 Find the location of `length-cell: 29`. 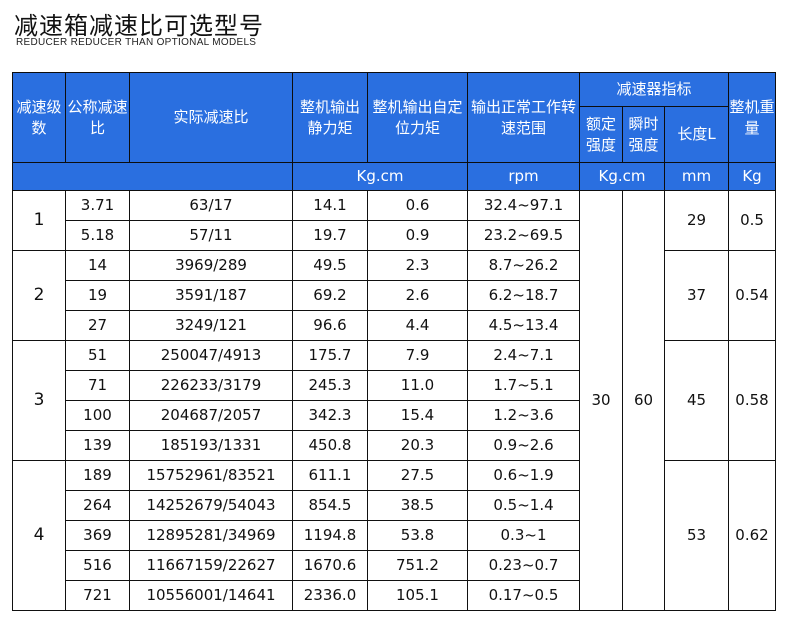

length-cell: 29 is located at coordinates (696, 220).